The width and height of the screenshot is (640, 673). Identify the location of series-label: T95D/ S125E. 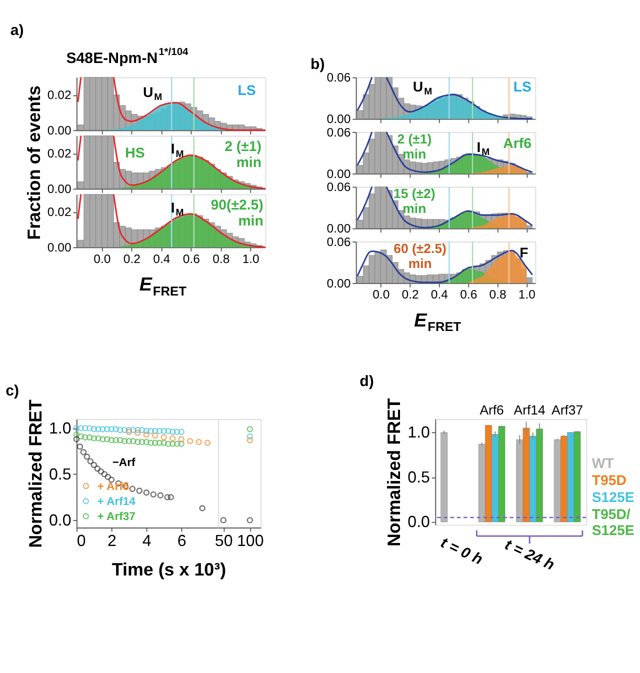
(613, 522).